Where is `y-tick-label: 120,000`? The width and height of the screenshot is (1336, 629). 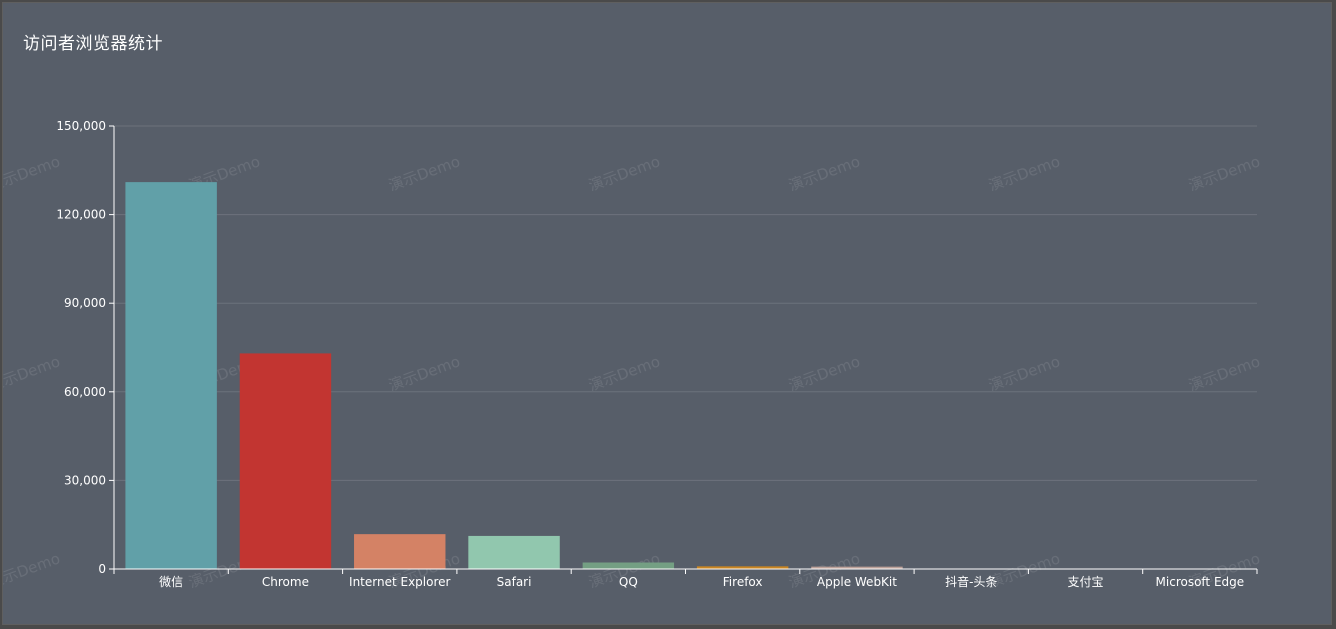 y-tick-label: 120,000 is located at coordinates (81, 215).